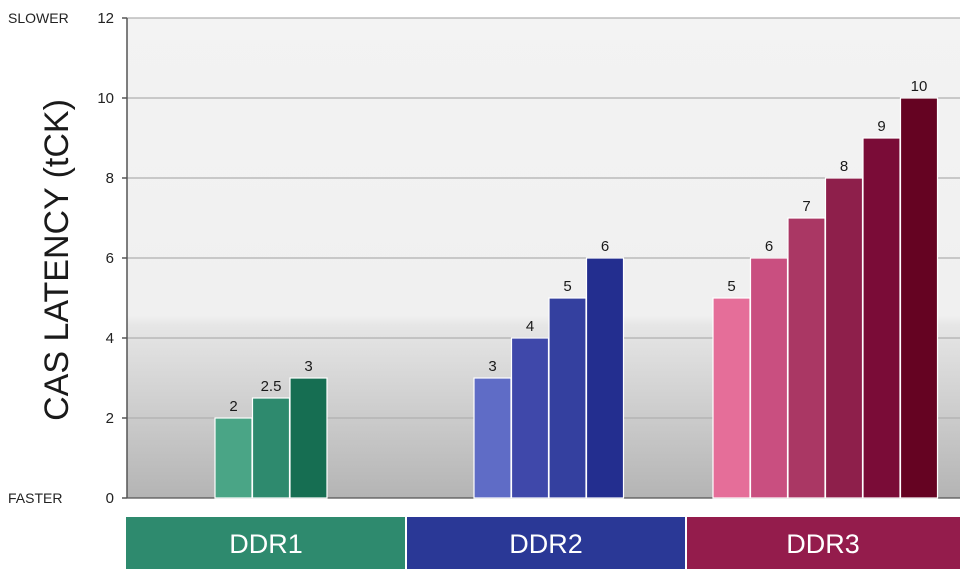 Image resolution: width=975 pixels, height=576 pixels. I want to click on y-tick-label: 8, so click(110, 178).